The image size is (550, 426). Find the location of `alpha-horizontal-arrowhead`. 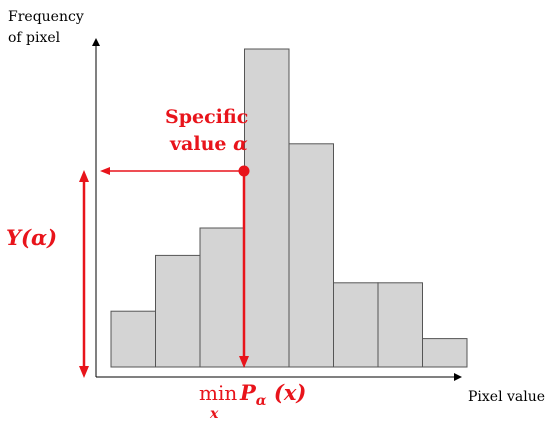

alpha-horizontal-arrowhead is located at coordinates (105, 171).